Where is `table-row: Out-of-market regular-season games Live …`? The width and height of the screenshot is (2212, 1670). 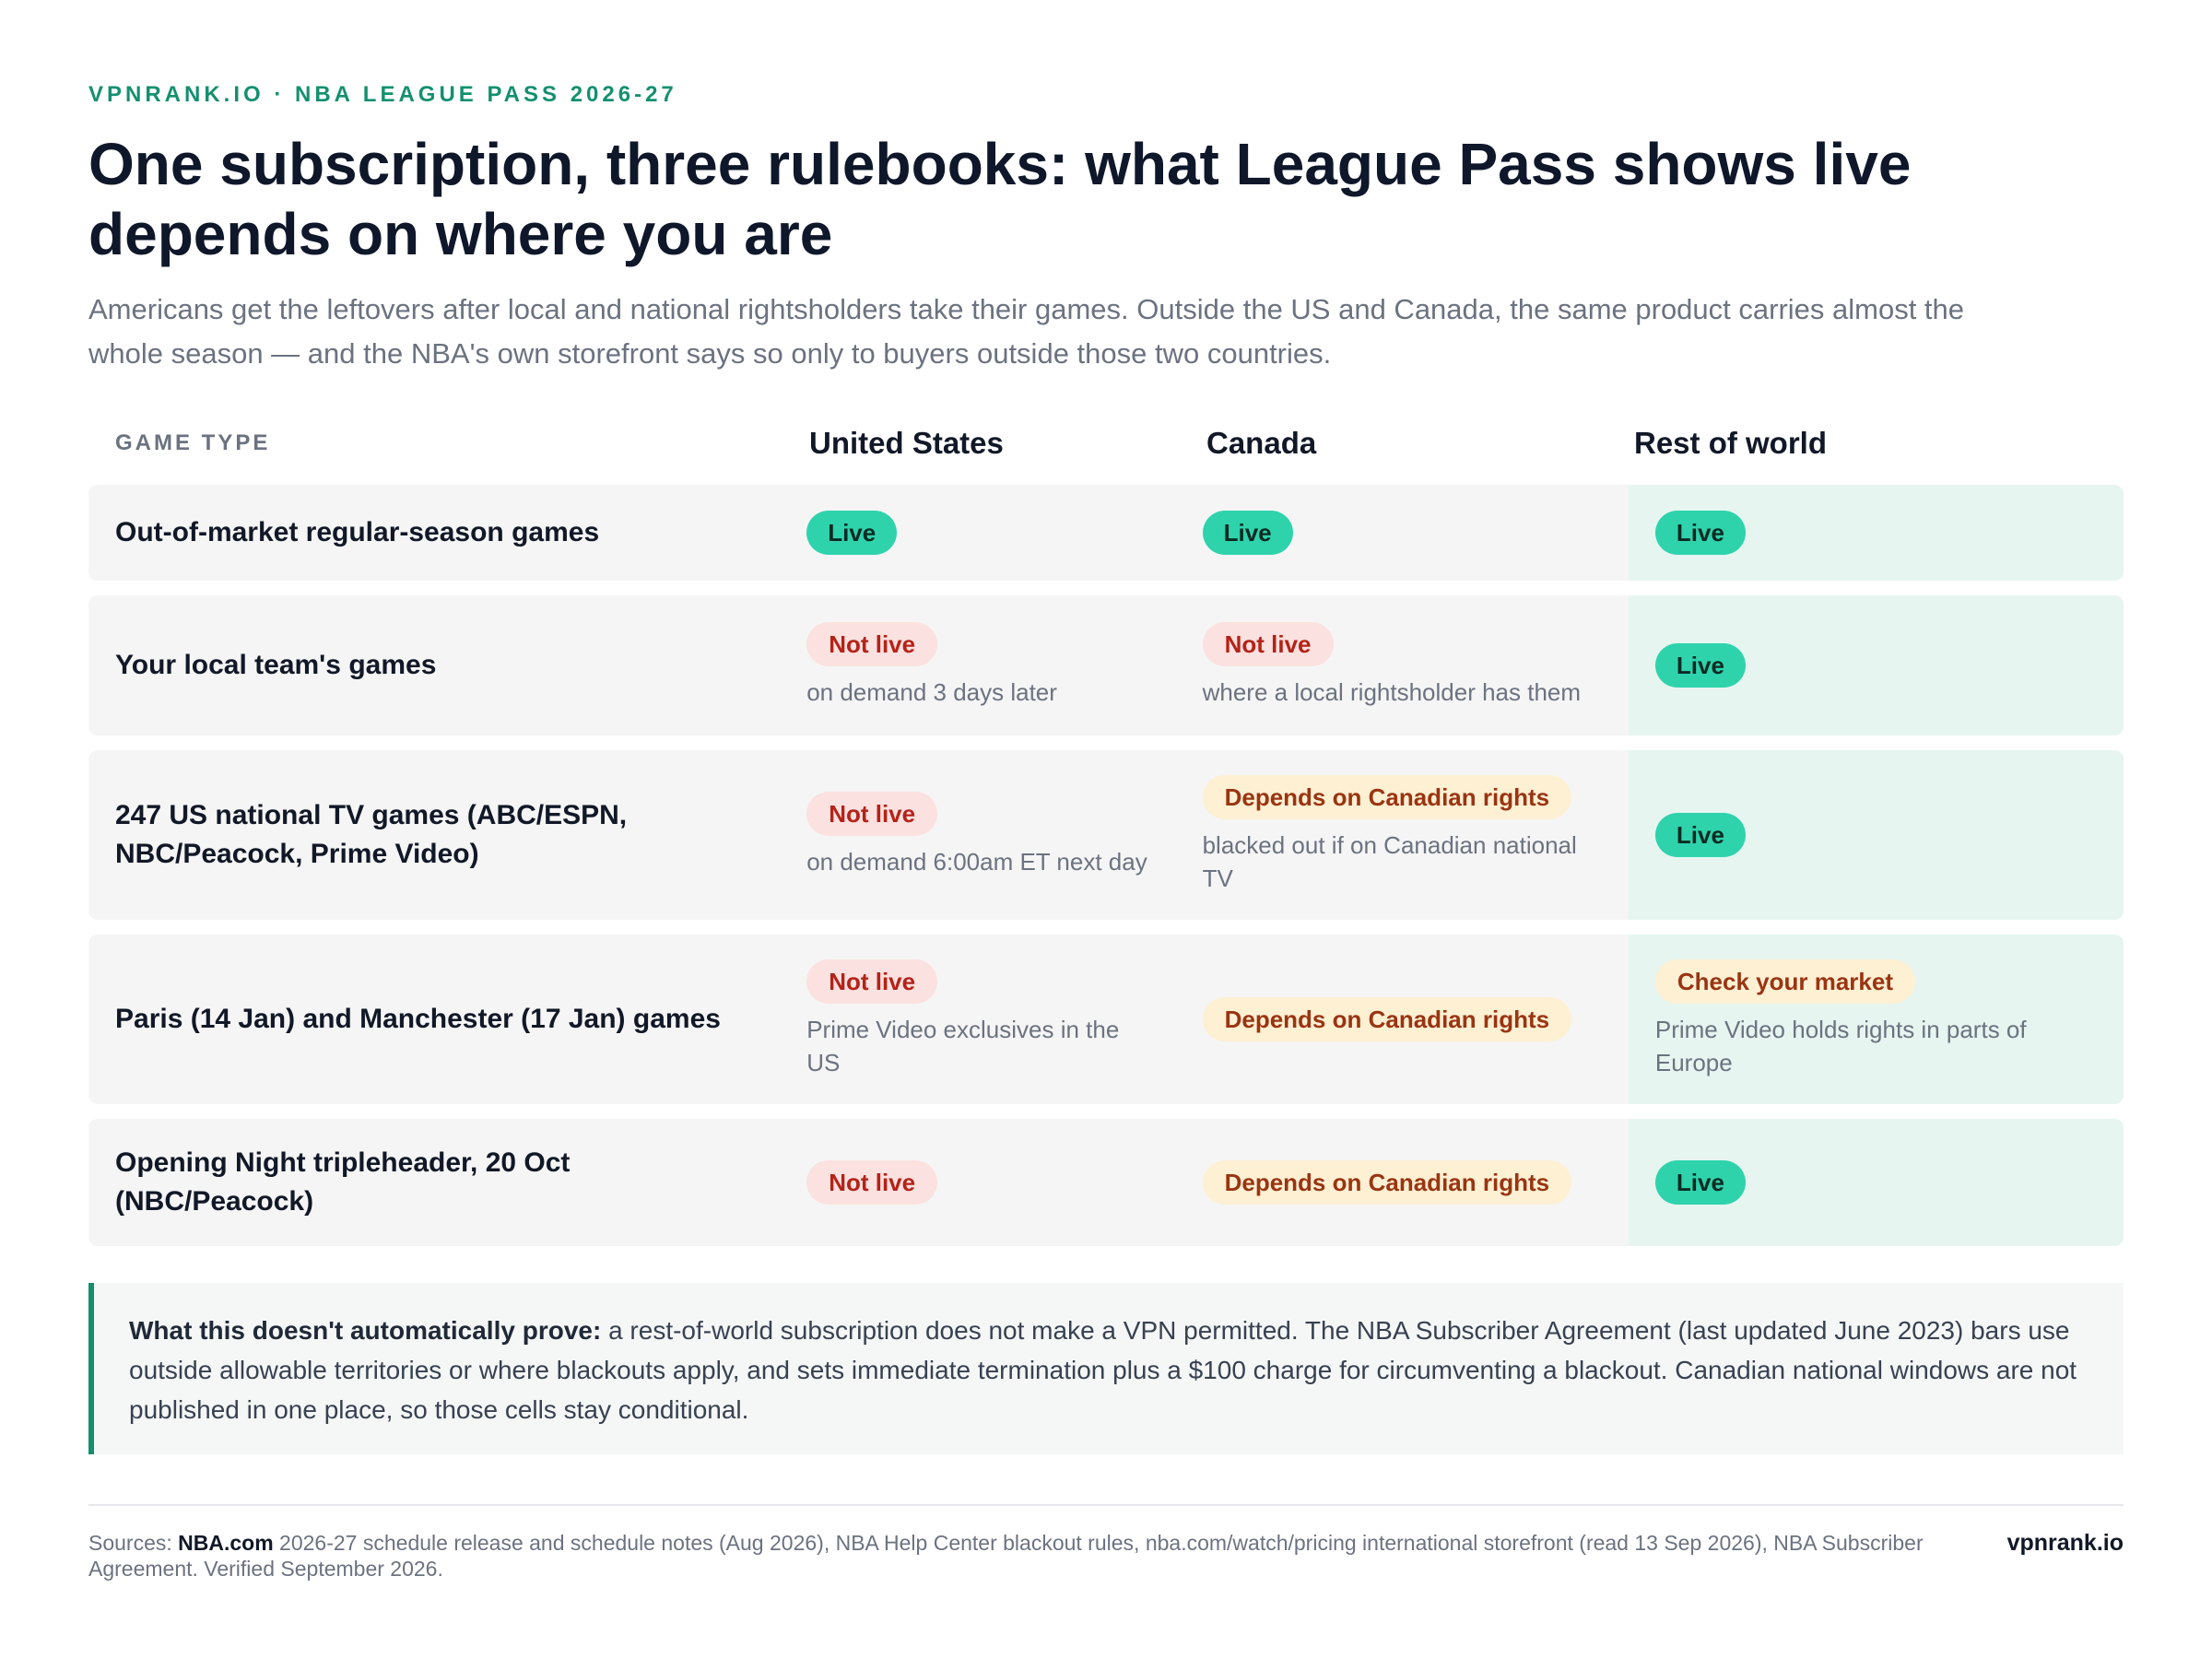
table-row: Out-of-market regular-season games Live … is located at coordinates (1106, 533).